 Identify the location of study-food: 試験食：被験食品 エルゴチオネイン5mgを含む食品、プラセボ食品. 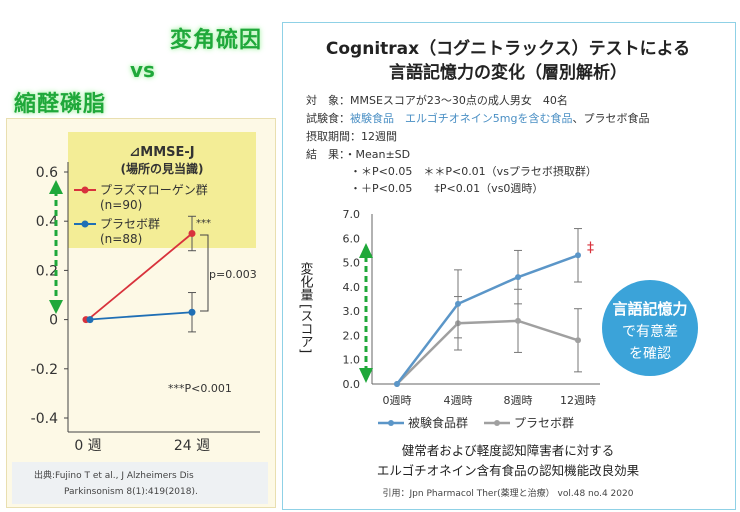
(477, 118).